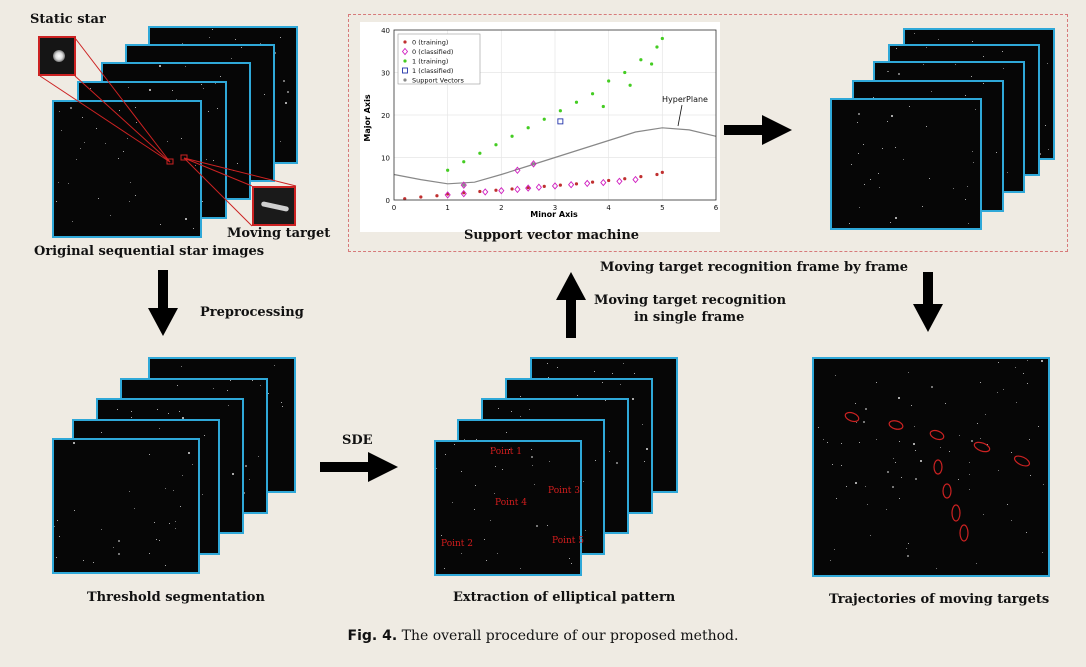 This screenshot has width=1086, height=667. What do you see at coordinates (555, 156) in the screenshot?
I see `hyperplane-curve` at bounding box center [555, 156].